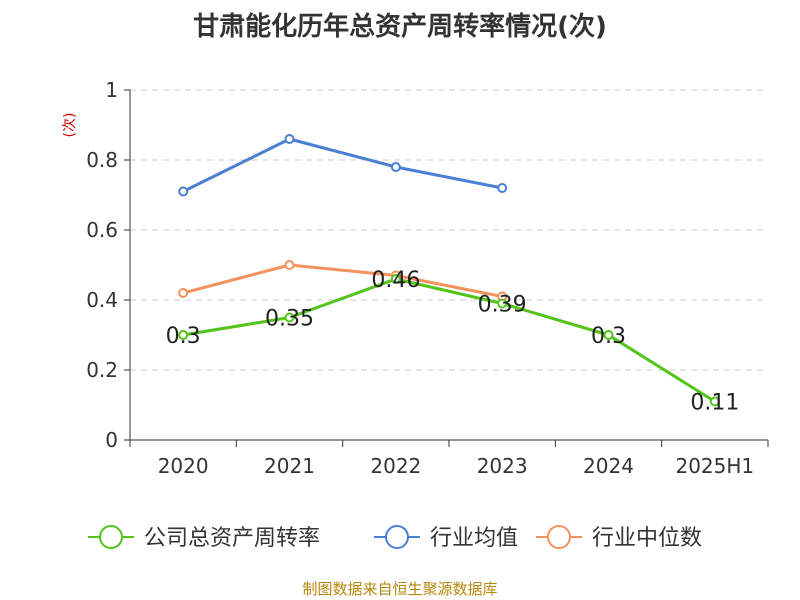  Describe the element at coordinates (608, 466) in the screenshot. I see `x-tick-label: 2024` at that location.